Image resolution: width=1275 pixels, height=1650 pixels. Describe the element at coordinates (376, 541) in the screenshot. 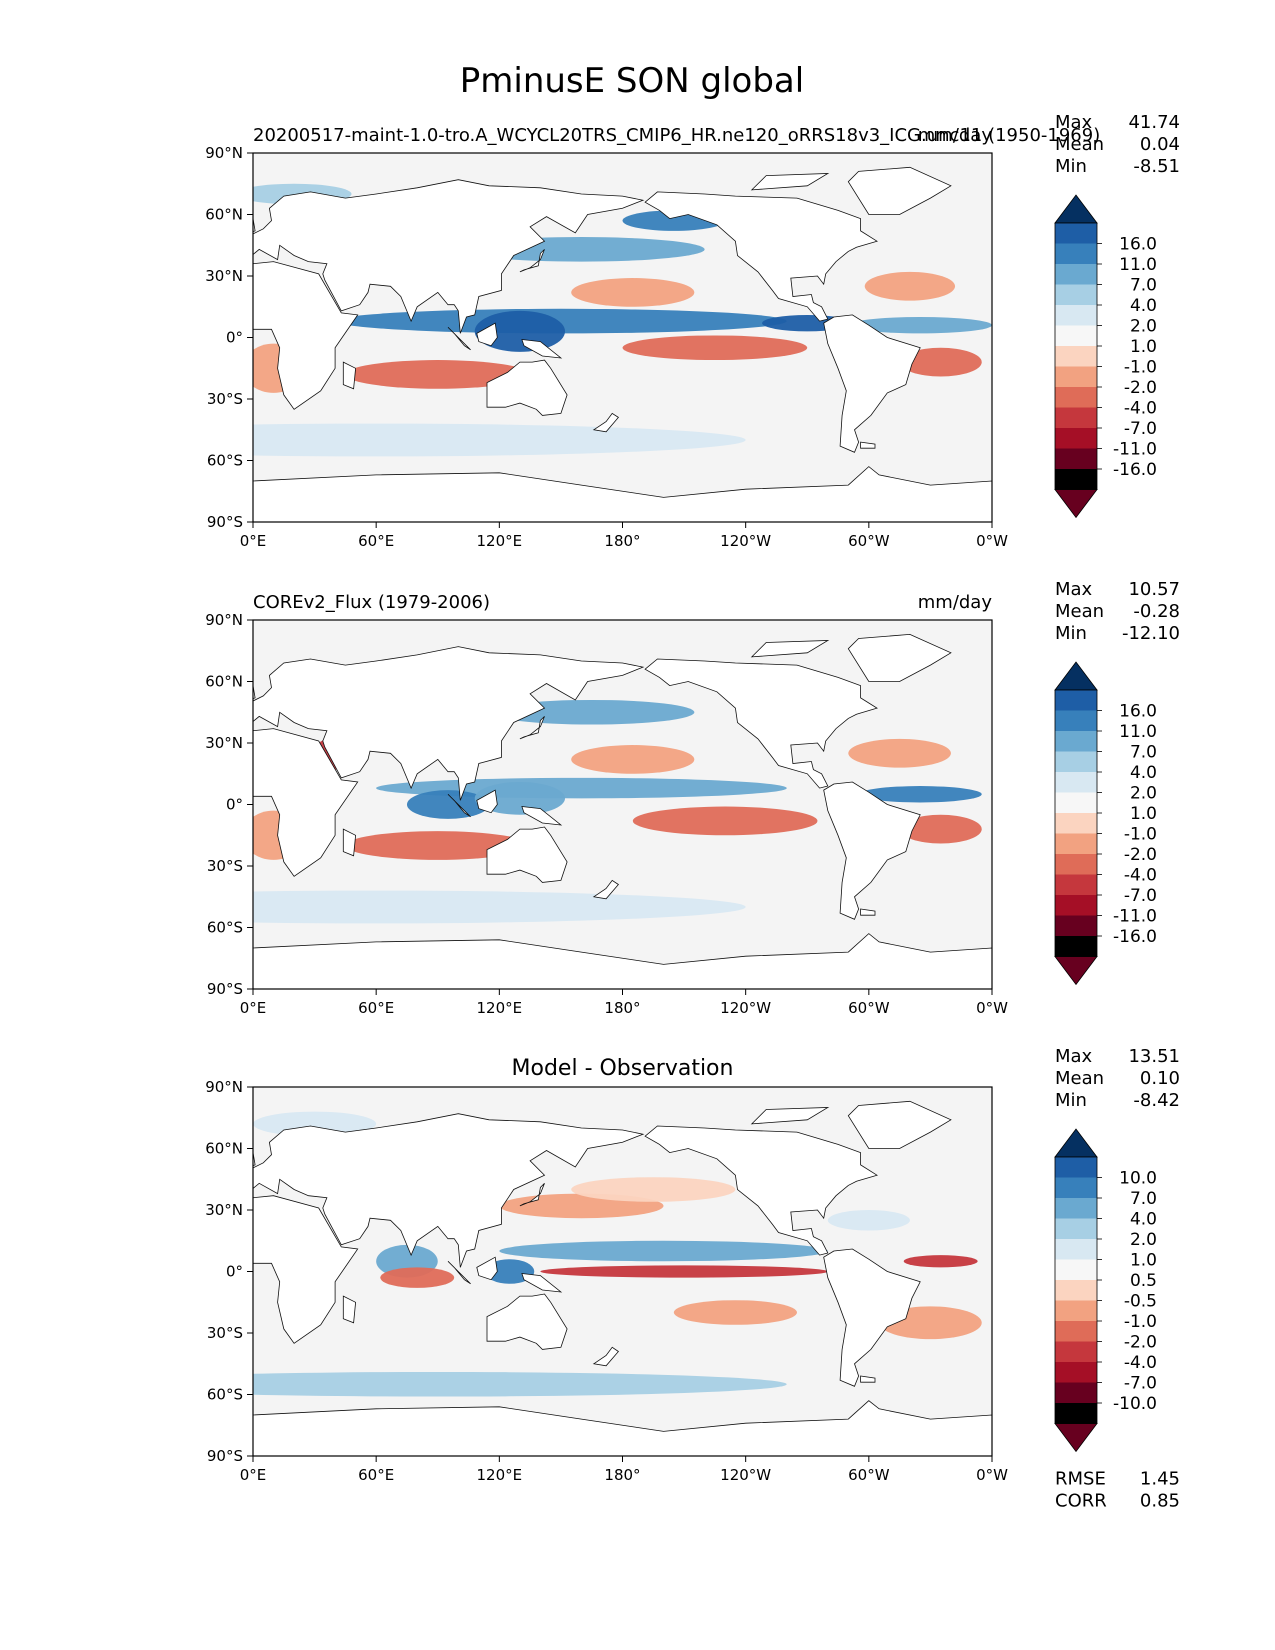

I see `lon-tick-label: 60°E` at that location.